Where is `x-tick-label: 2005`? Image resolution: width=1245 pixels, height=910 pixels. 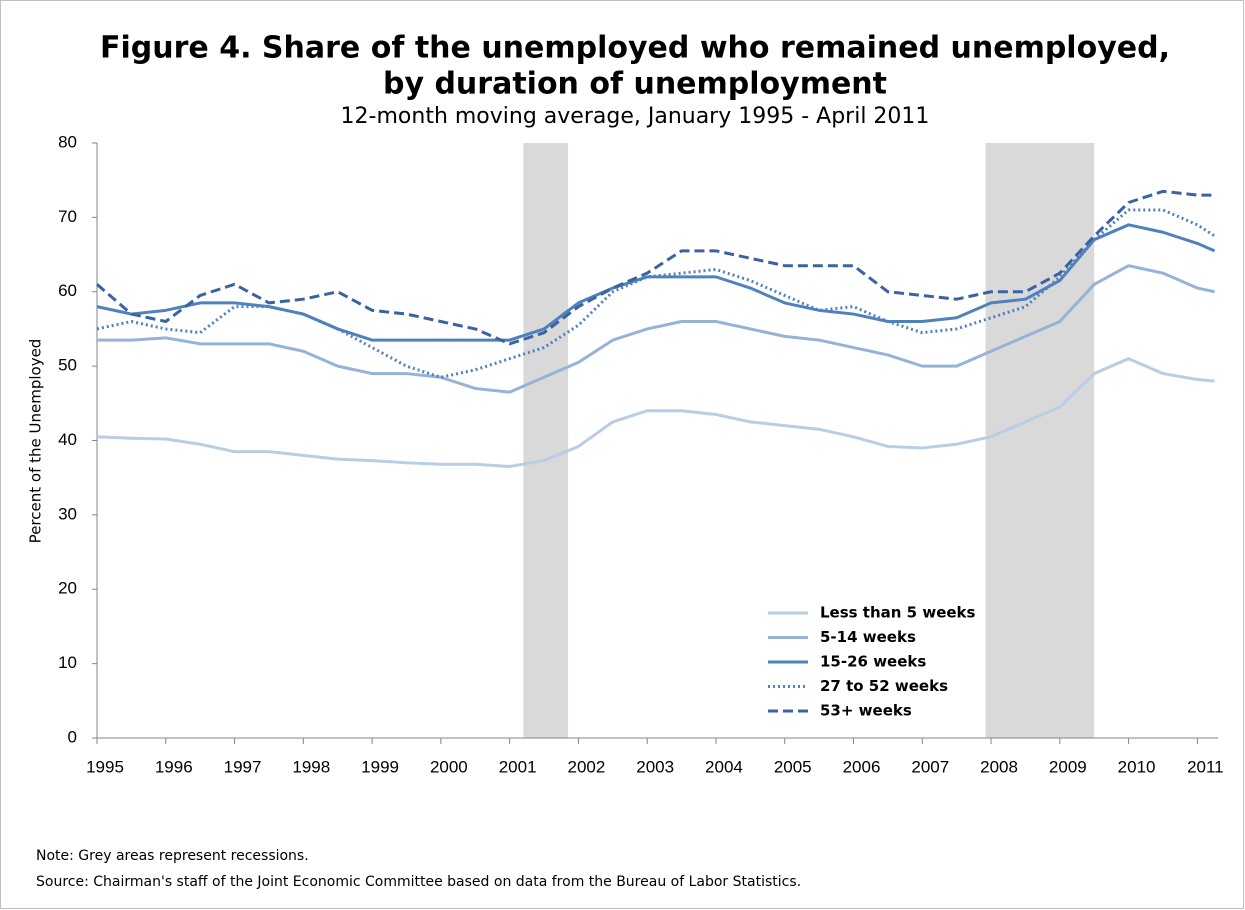 x-tick-label: 2005 is located at coordinates (793, 766).